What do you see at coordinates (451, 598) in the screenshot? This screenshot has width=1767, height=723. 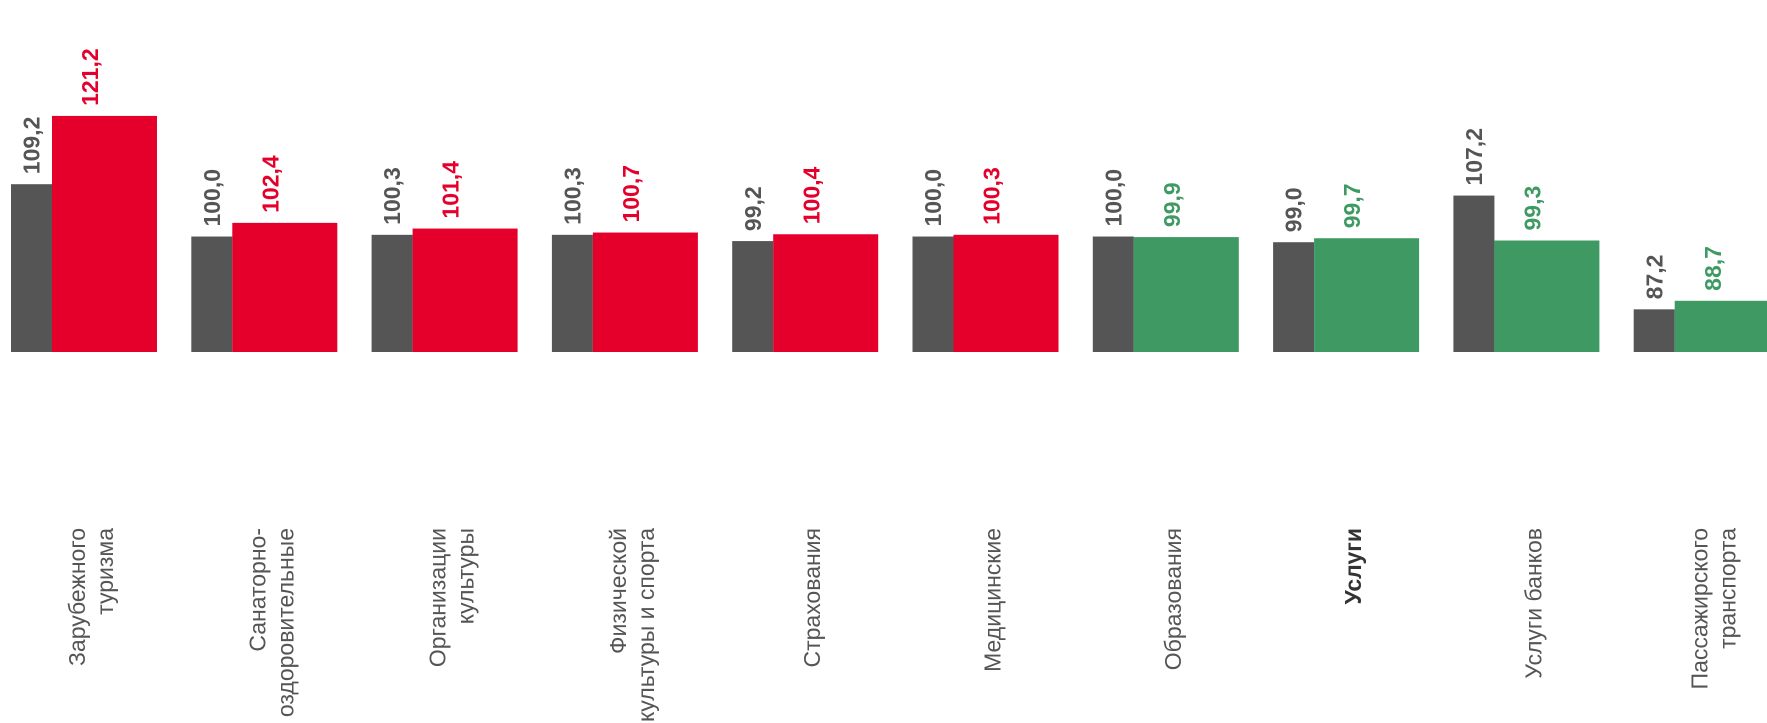 I see `category-label: Организации культуры` at bounding box center [451, 598].